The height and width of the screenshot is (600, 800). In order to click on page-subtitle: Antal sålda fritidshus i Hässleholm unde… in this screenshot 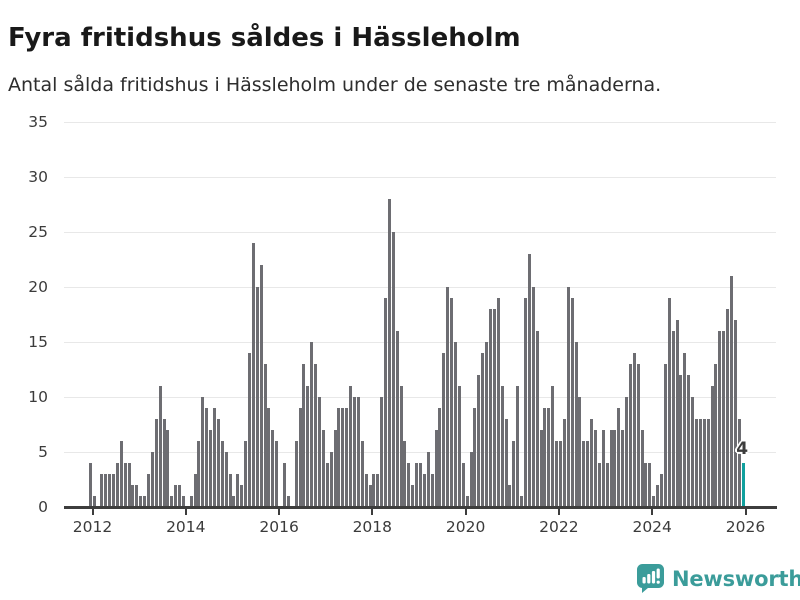, I will do `click(335, 85)`.